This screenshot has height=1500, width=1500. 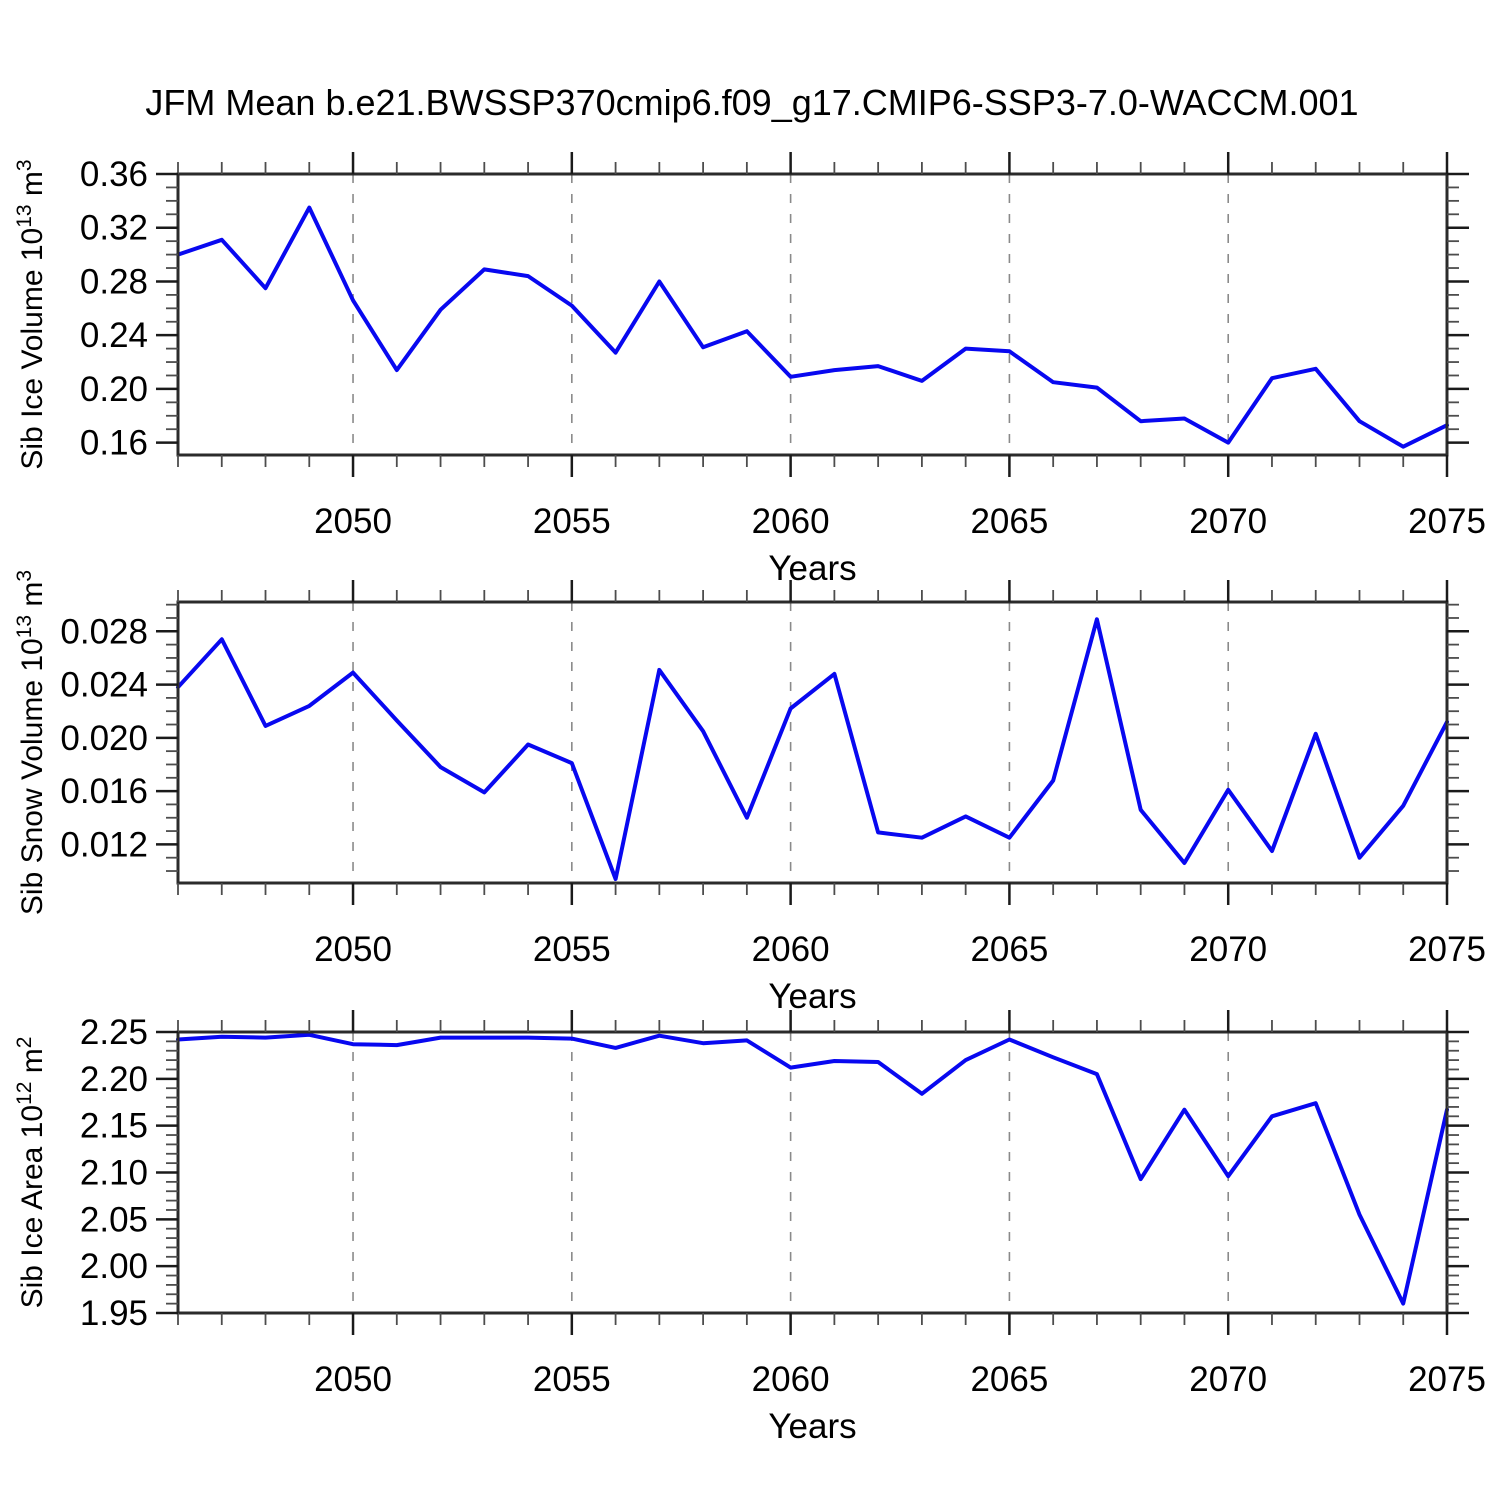 What do you see at coordinates (114, 443) in the screenshot?
I see `y-tick-label: 0.16` at bounding box center [114, 443].